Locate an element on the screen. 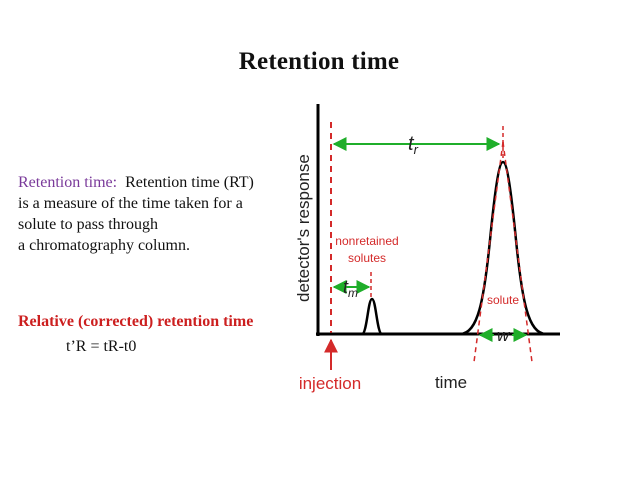  x-axis-label: time is located at coordinates (451, 382).